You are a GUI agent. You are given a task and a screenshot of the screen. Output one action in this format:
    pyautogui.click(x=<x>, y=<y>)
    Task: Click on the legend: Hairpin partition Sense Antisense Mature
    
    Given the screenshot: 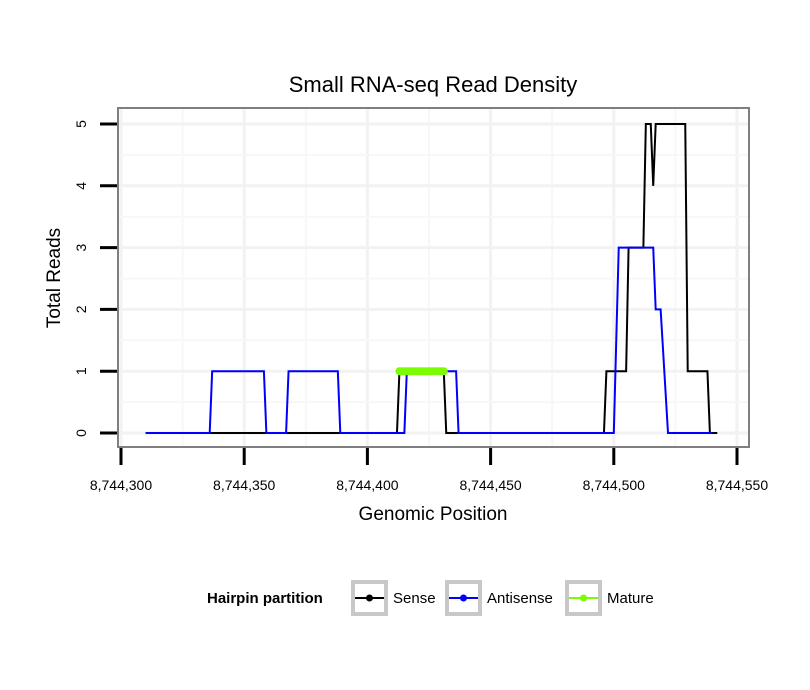 What is the action you would take?
    pyautogui.click(x=430, y=598)
    